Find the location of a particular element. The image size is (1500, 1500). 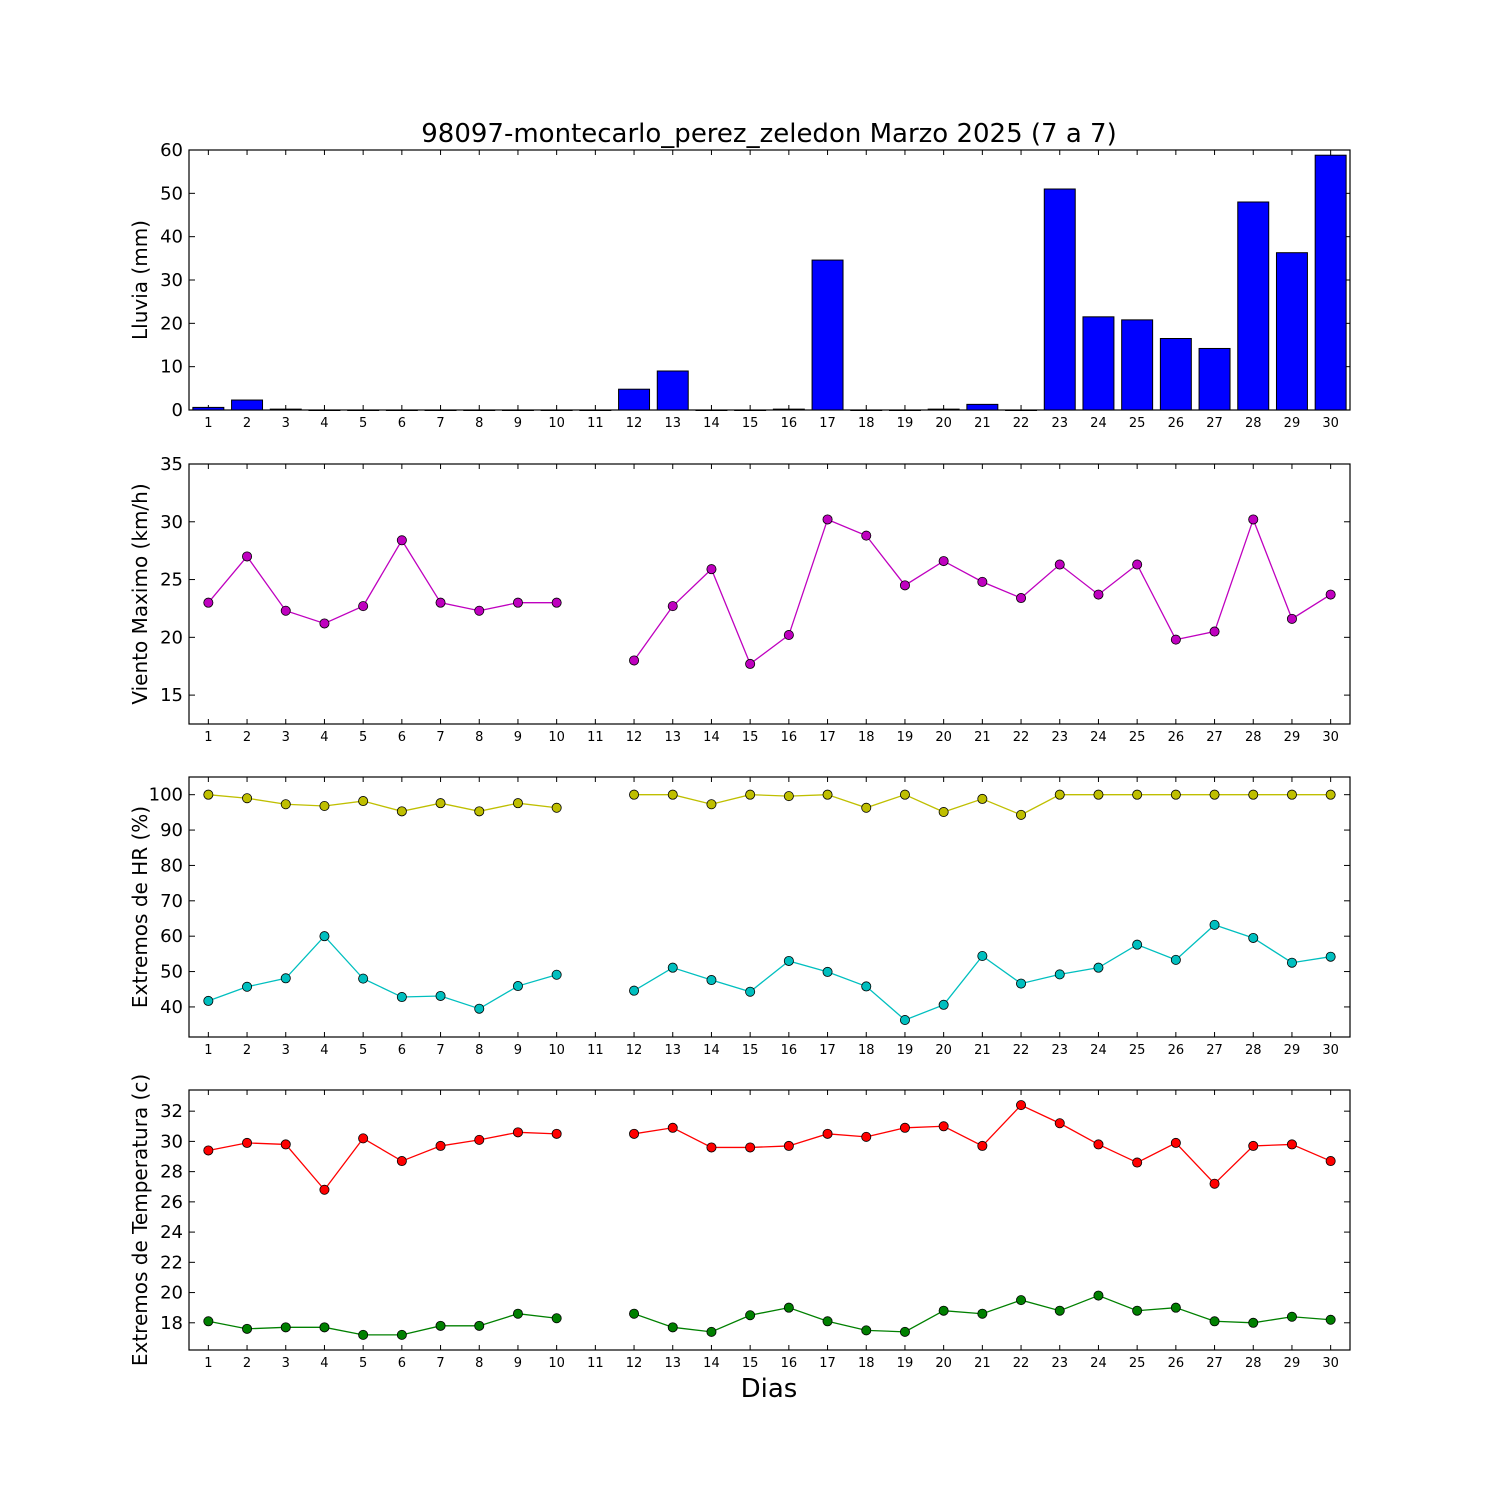

temperature-extremes-series-2-line is located at coordinates (382, 1324).